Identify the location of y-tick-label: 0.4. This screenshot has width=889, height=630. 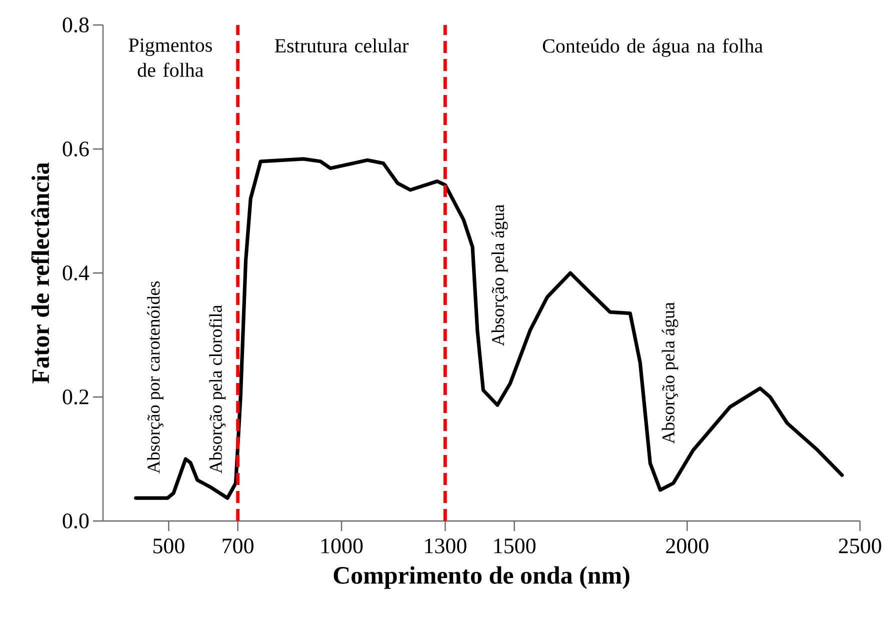
(76, 273).